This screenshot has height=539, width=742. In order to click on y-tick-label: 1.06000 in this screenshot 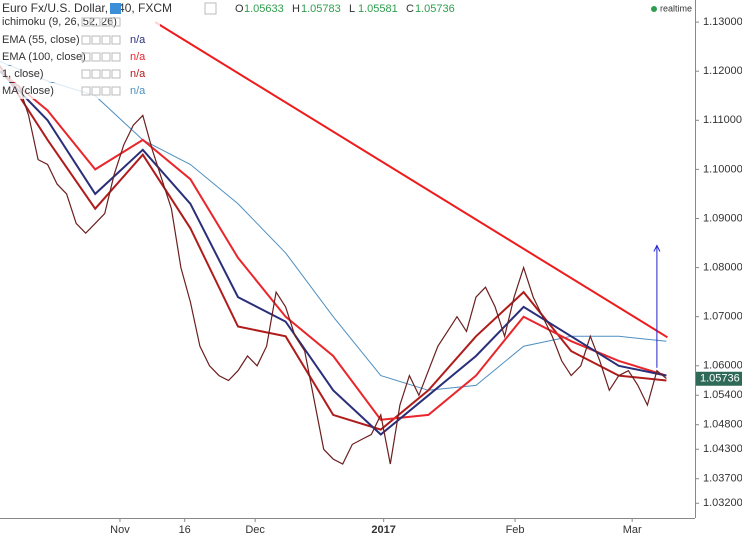, I will do `click(722, 366)`.